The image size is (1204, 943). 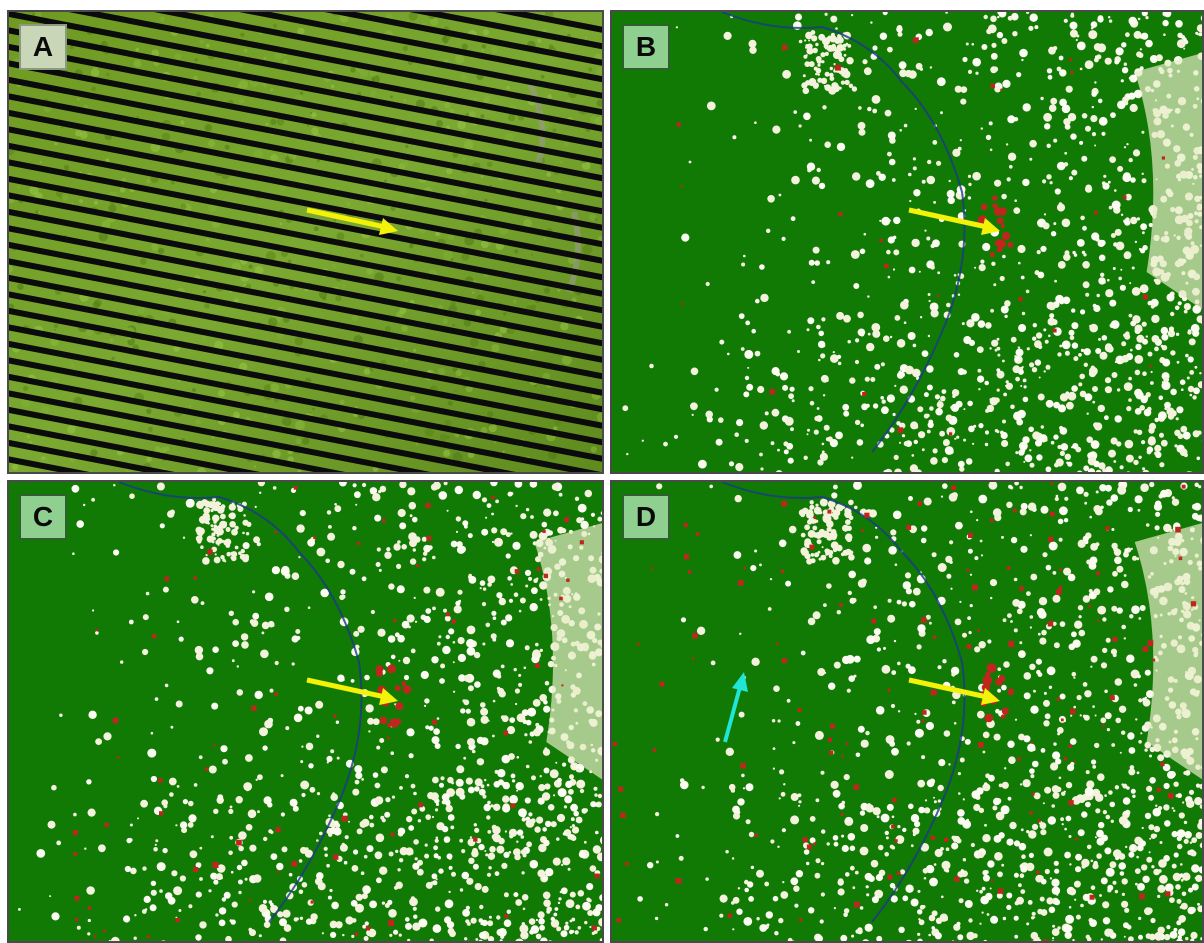 What do you see at coordinates (646, 517) in the screenshot?
I see `panel-label-d: D` at bounding box center [646, 517].